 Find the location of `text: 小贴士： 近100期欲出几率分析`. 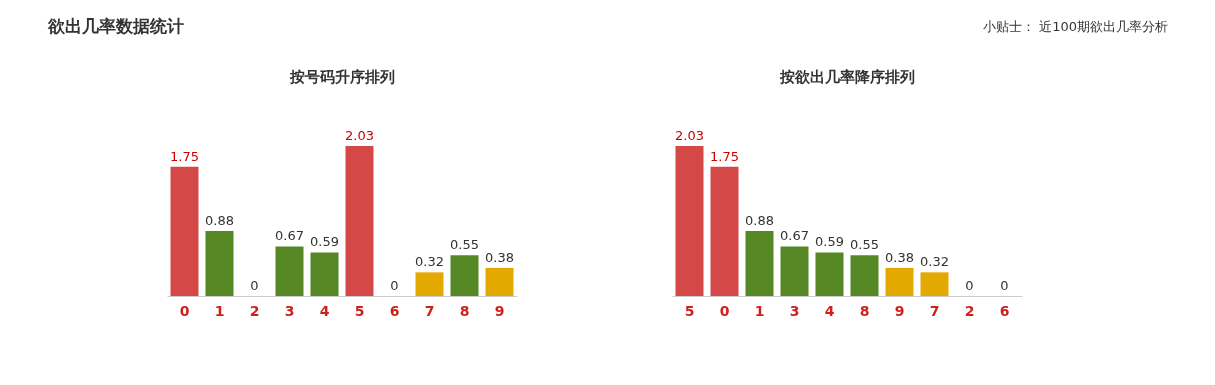

text: 小贴士： 近100期欲出几率分析 is located at coordinates (1075, 26).